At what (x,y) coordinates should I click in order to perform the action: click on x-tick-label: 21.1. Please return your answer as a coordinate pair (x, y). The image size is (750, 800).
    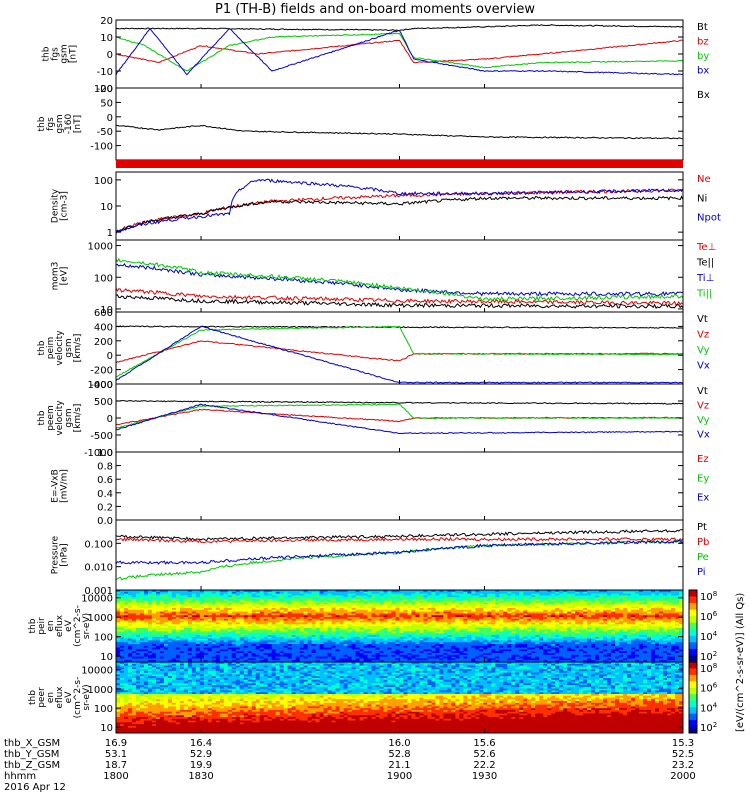
    Looking at the image, I should click on (399, 765).